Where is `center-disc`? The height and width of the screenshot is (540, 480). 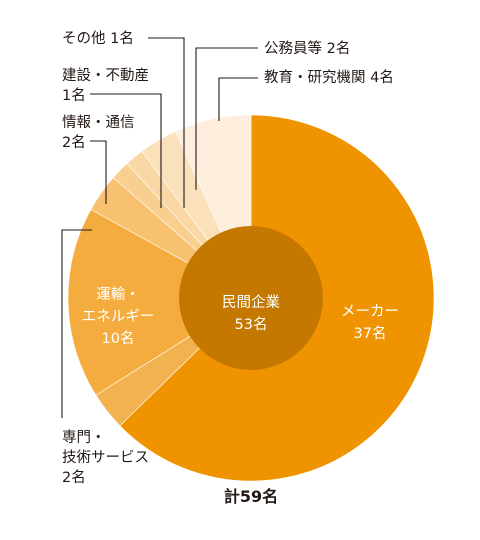
center-disc is located at coordinates (251, 298).